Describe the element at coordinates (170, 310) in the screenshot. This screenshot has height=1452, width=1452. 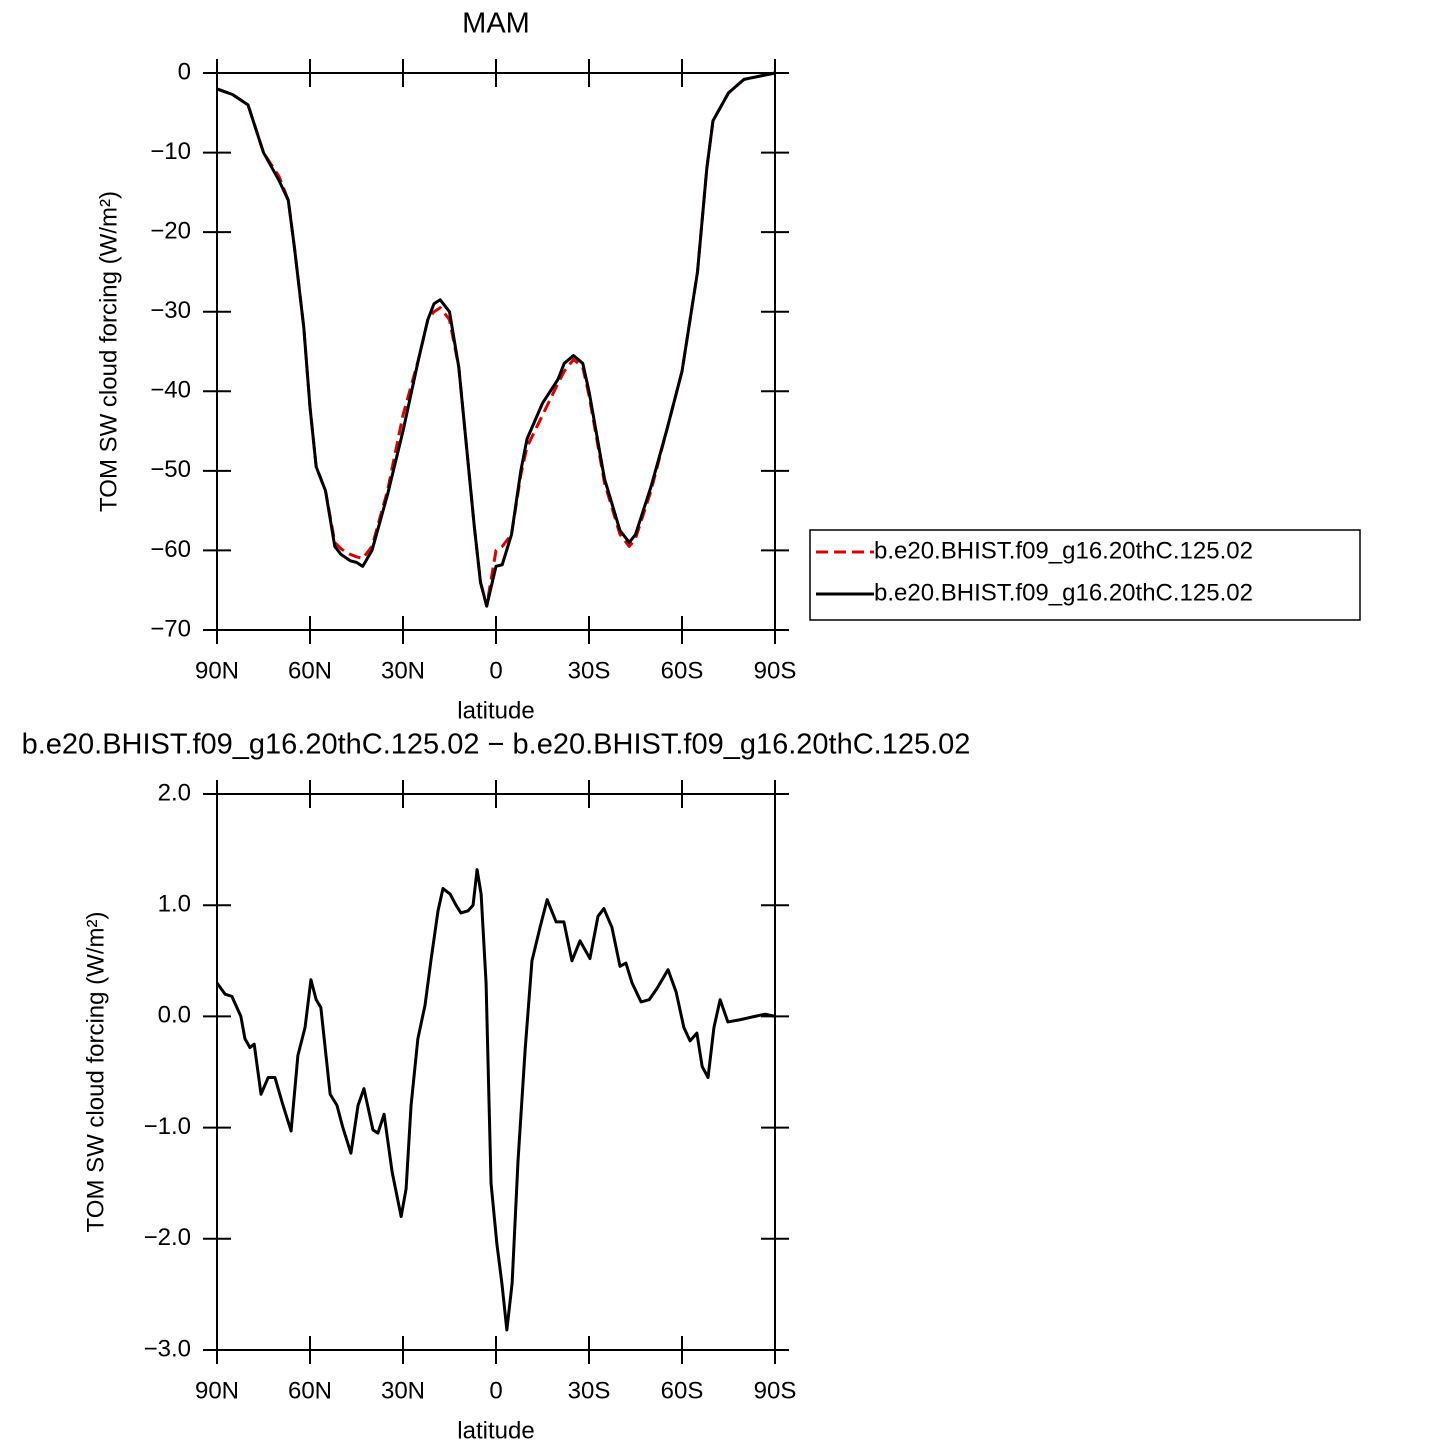
I see `y-tick-label: −30` at that location.